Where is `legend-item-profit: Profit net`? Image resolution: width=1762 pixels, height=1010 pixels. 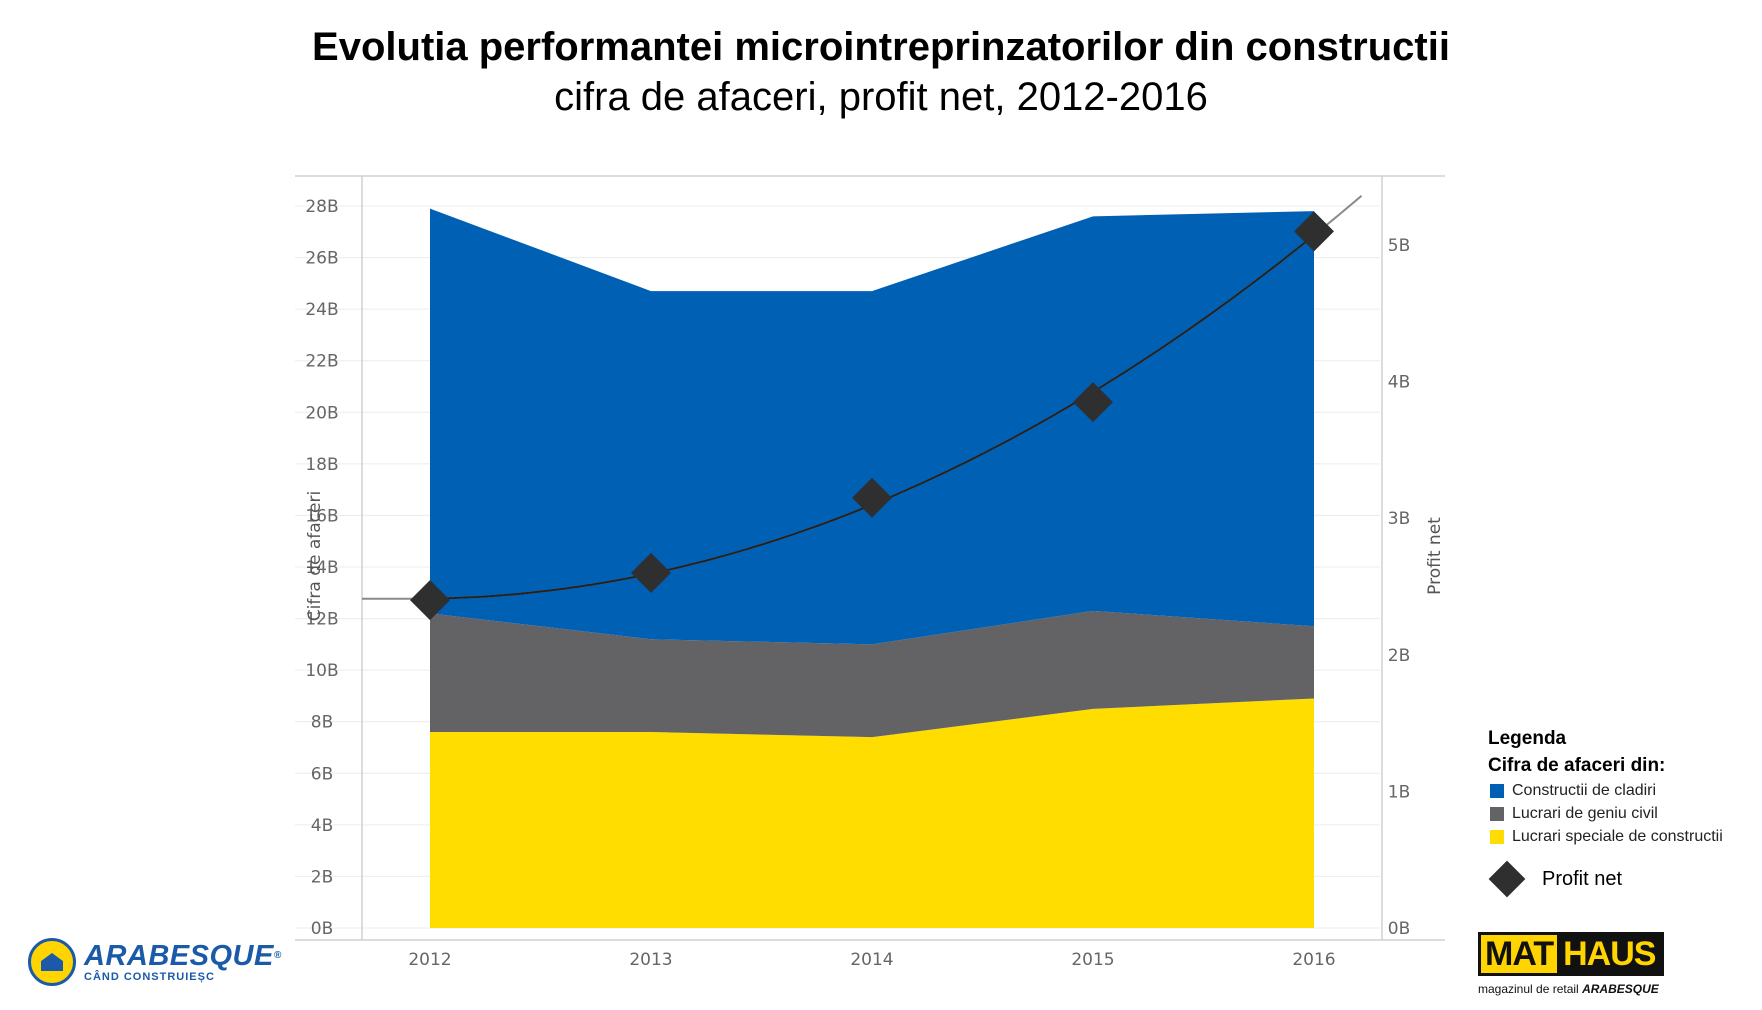 legend-item-profit: Profit net is located at coordinates (1605, 879).